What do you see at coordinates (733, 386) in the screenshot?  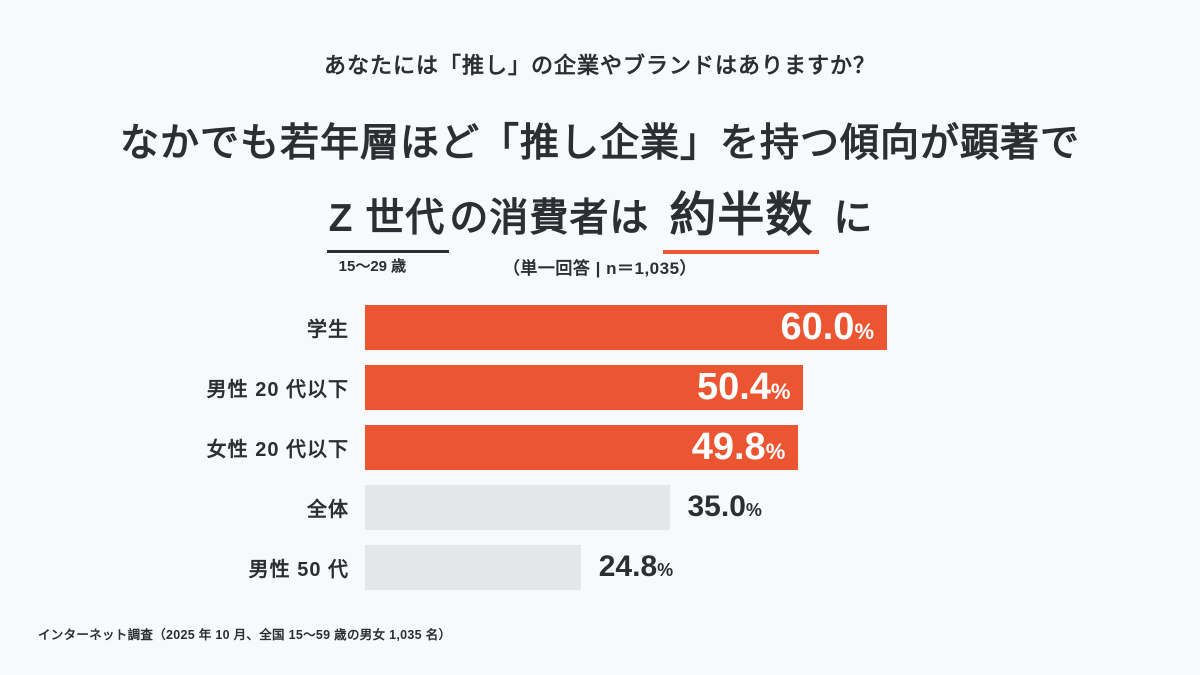 I see `bar-value-number: 50.4` at bounding box center [733, 386].